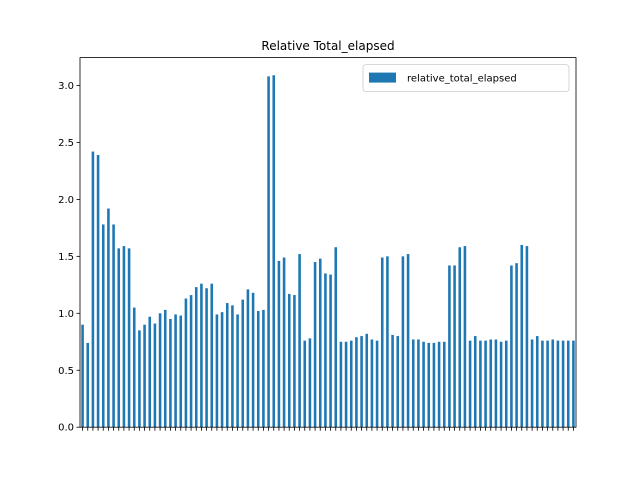 This screenshot has width=640, height=480. What do you see at coordinates (382, 77) in the screenshot?
I see `legend-swatch` at bounding box center [382, 77].